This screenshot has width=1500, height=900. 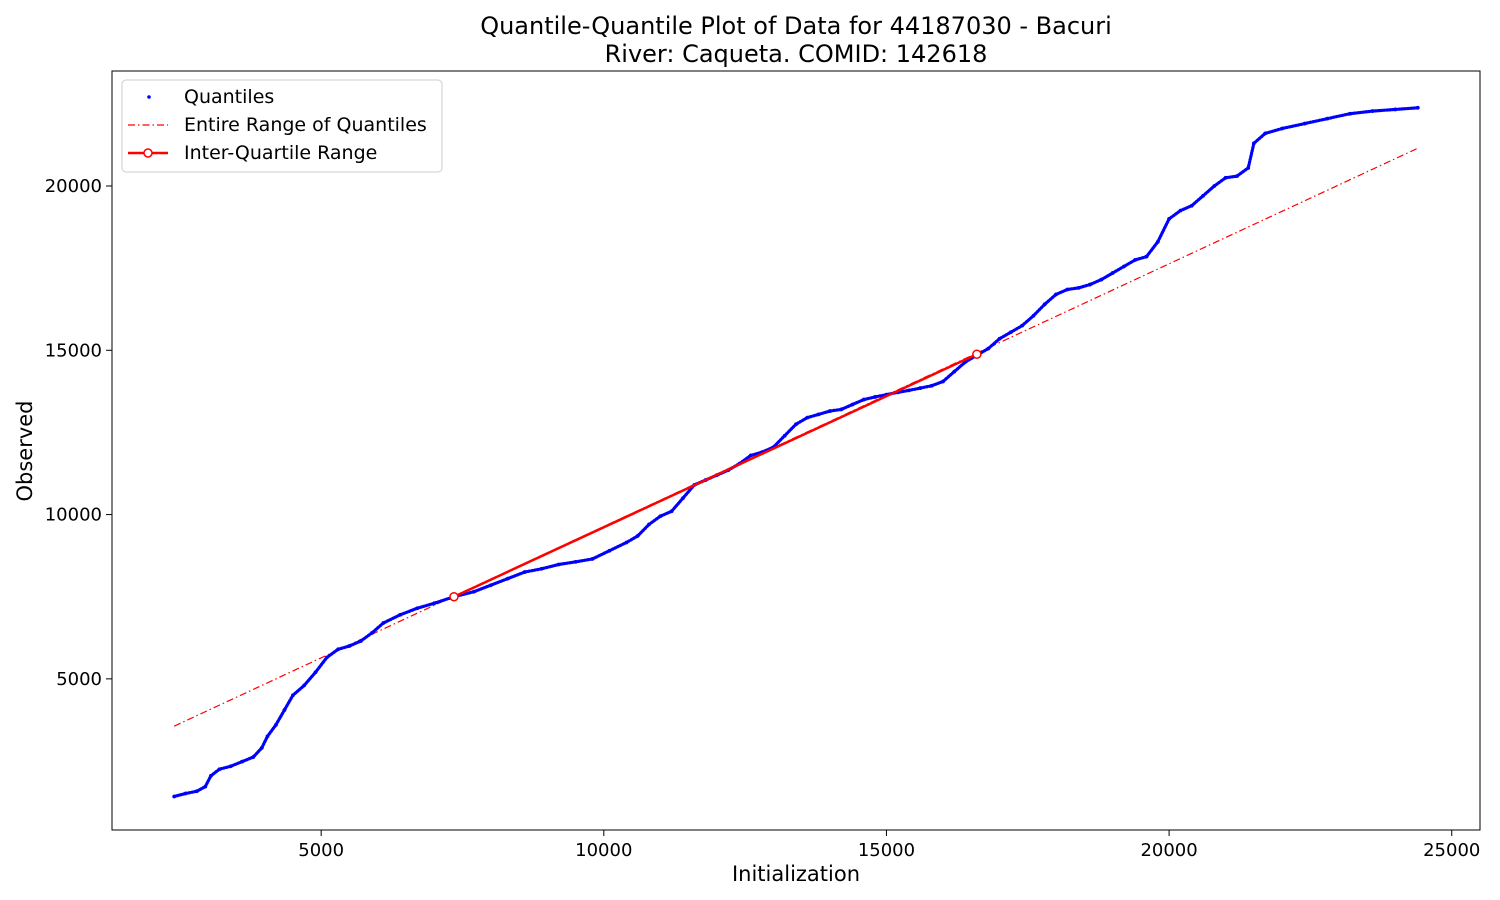 I want to click on legend-iqr-label: Inter-Quartile Range, so click(x=280, y=153).